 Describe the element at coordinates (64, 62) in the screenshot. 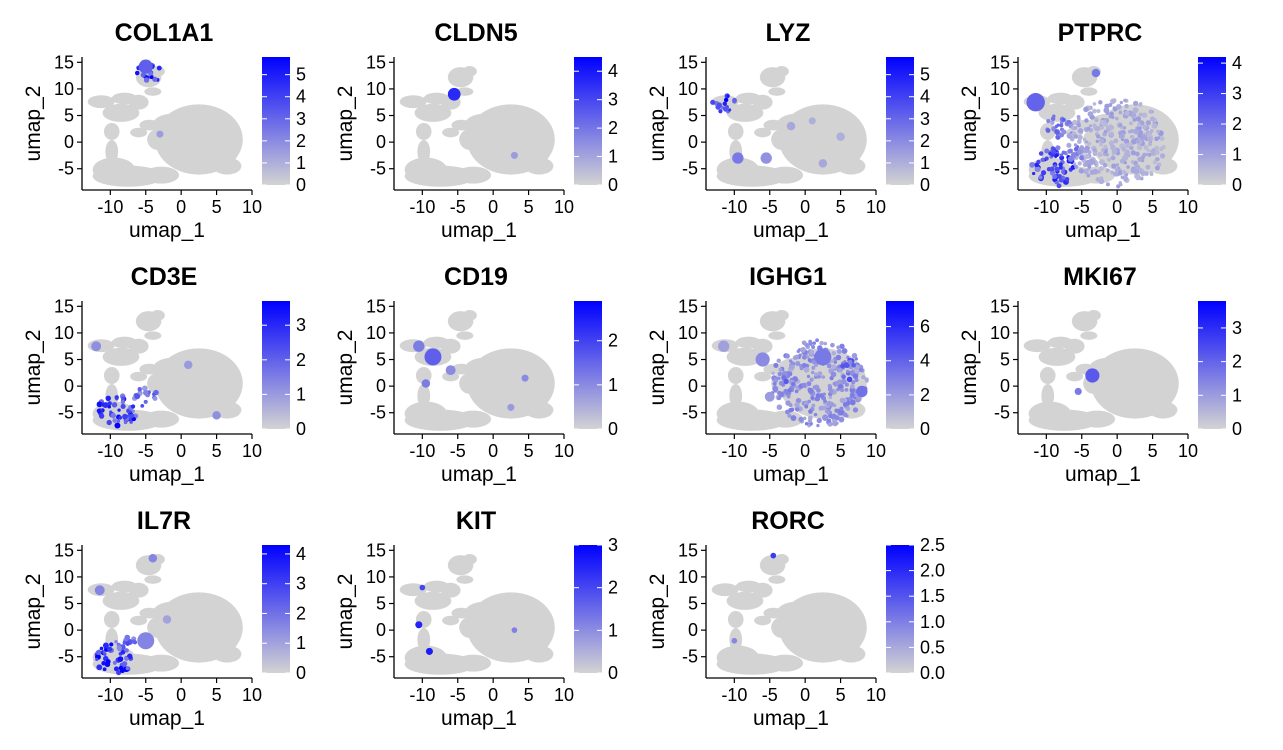

I see `y-tick-label: 15` at that location.